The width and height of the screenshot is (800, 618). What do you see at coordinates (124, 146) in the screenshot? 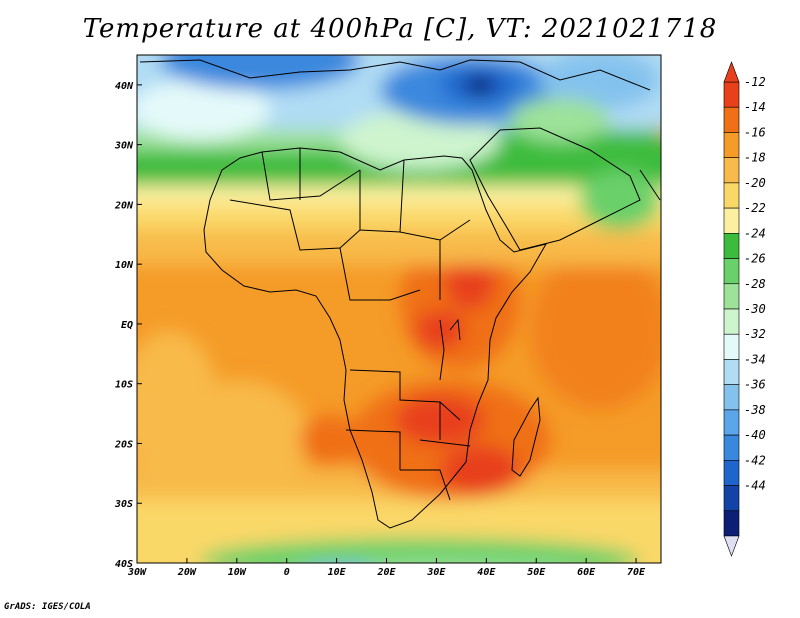
I see `y-tick-label: 30N` at bounding box center [124, 146].